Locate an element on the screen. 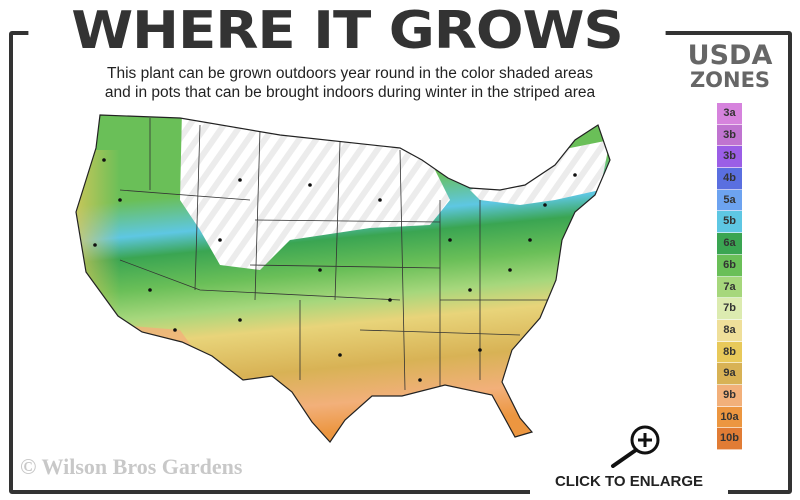 The image size is (800, 500). striped-container-area is located at coordinates (315, 192).